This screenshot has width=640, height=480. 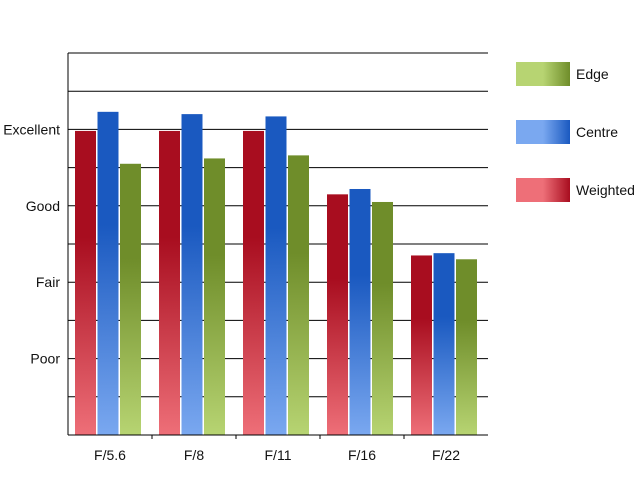 What do you see at coordinates (298, 295) in the screenshot?
I see `bar-edge-f11` at bounding box center [298, 295].